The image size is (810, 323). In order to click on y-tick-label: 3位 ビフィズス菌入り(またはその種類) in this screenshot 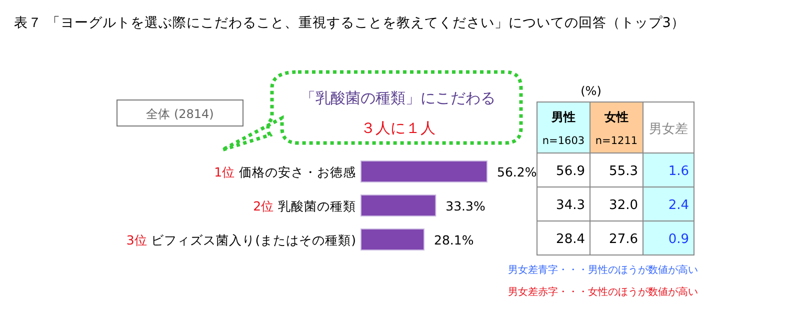, I will do `click(241, 240)`.